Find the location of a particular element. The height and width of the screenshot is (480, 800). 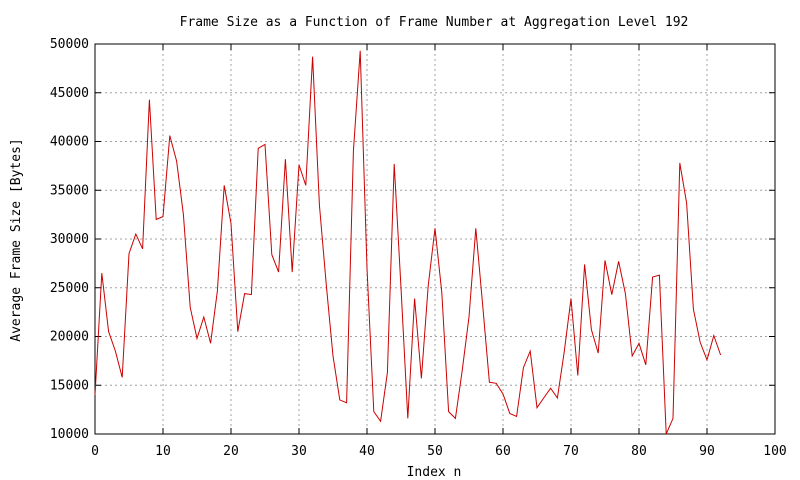

y-tick-label: 10000 is located at coordinates (69, 434).